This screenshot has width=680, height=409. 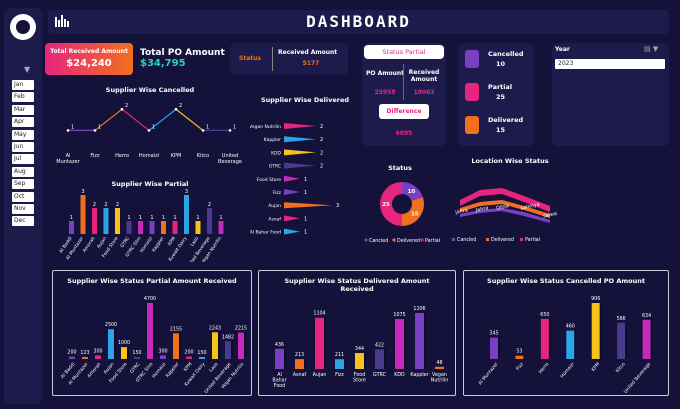 I want to click on month-option-apr: Apr, so click(x=23, y=122).